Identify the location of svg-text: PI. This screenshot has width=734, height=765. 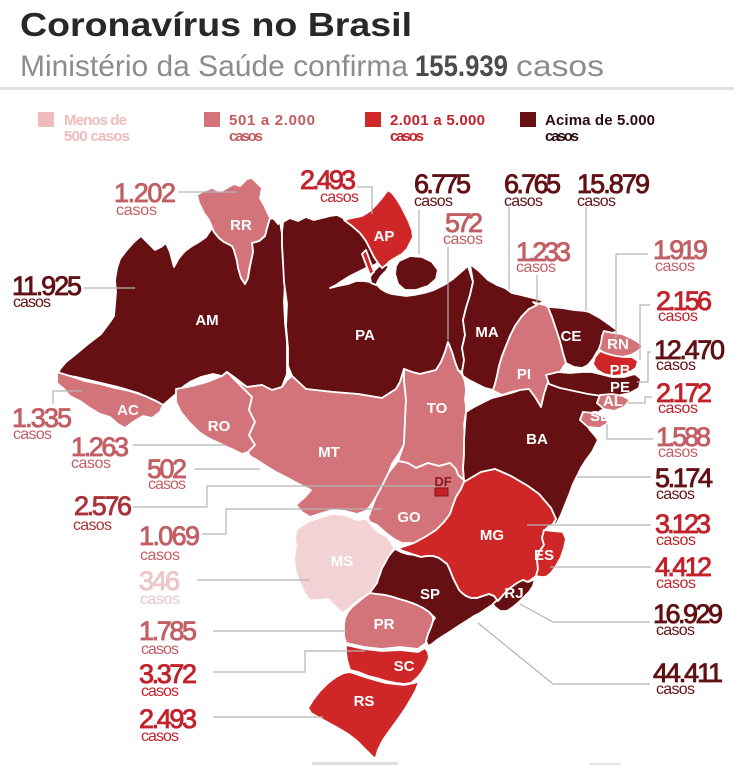
(524, 374).